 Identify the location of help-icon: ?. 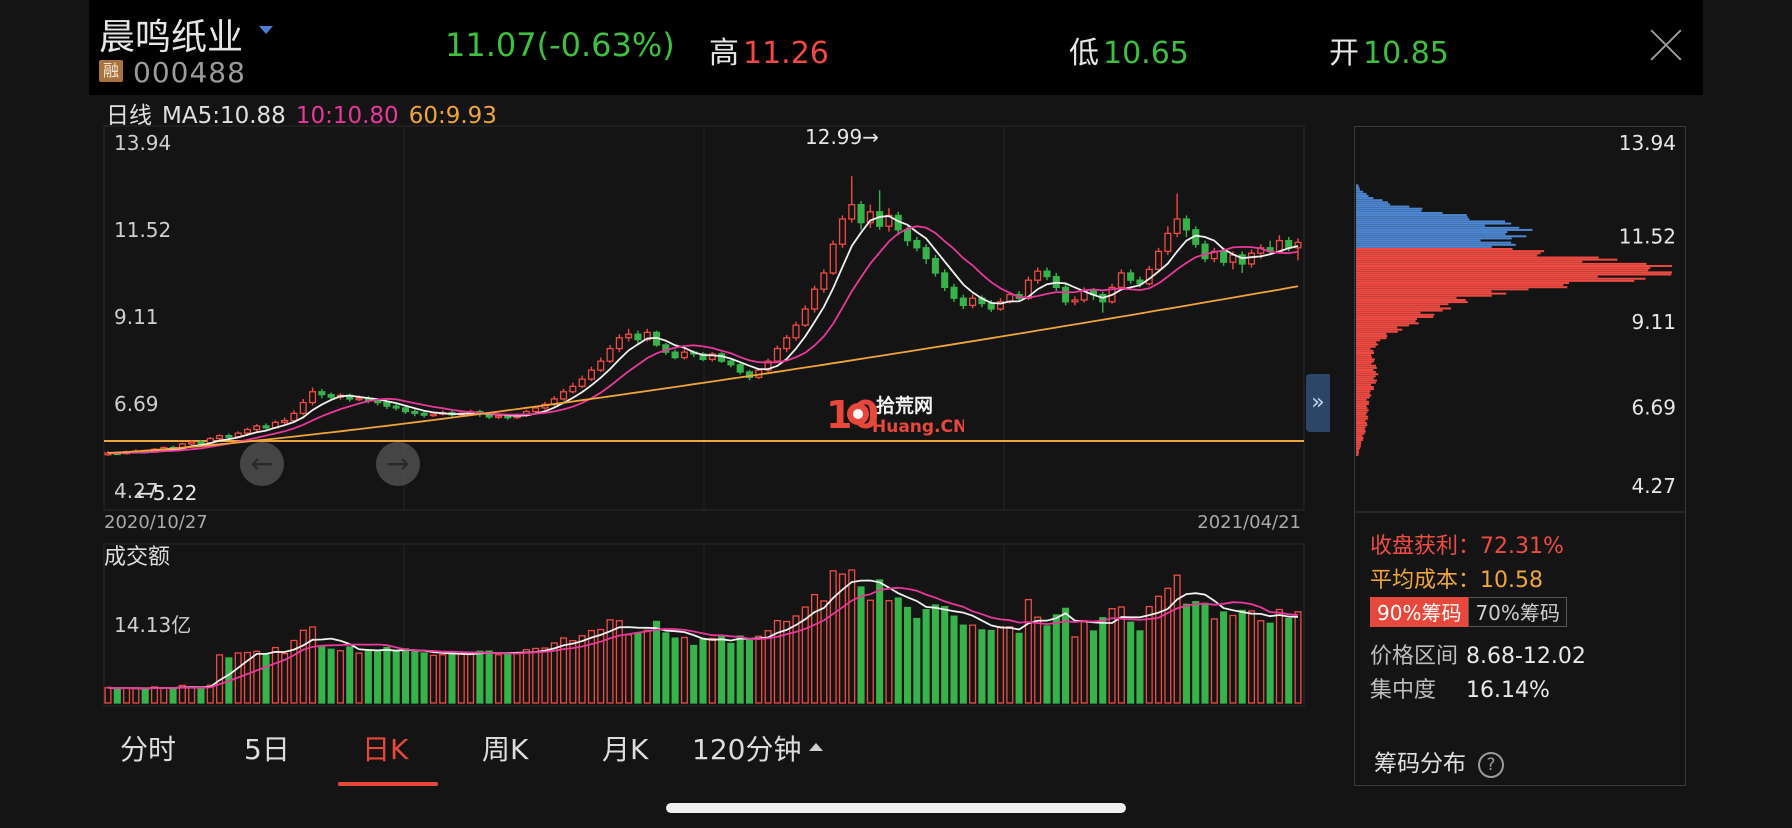
(1491, 764).